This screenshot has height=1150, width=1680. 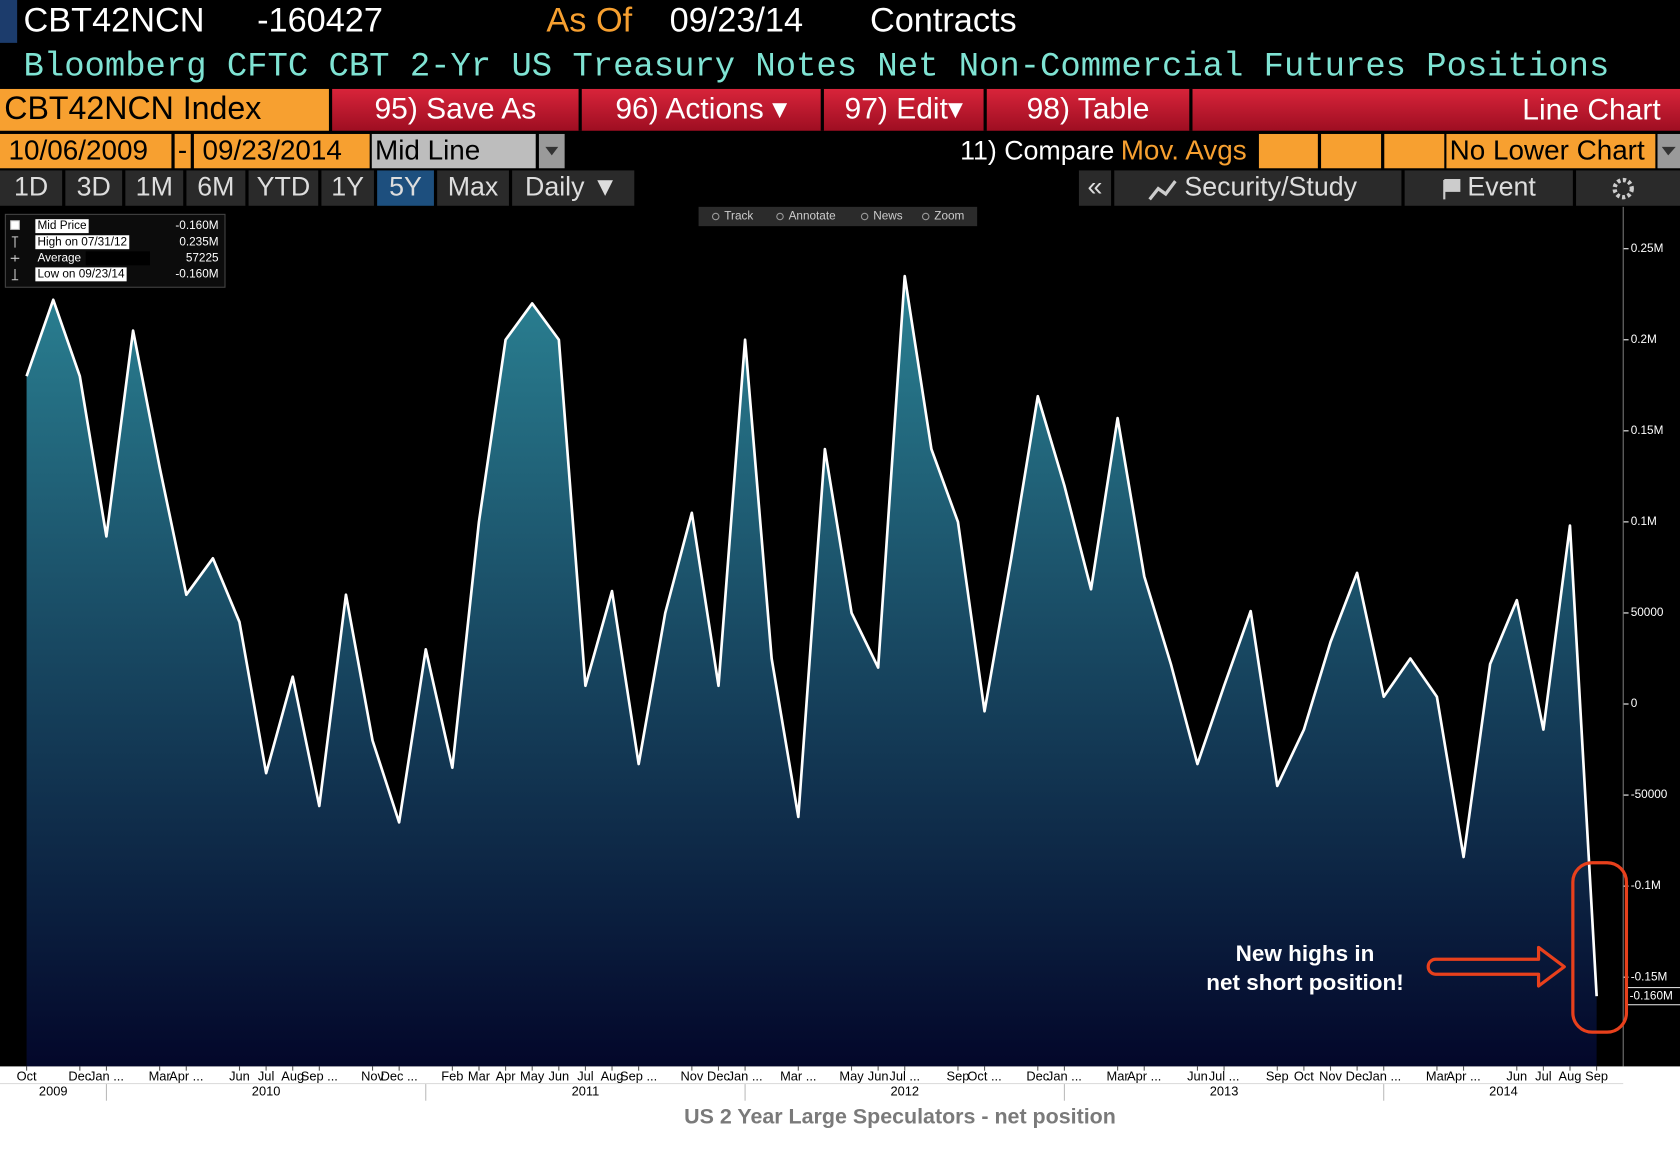 What do you see at coordinates (1417, 947) in the screenshot?
I see `annotation: New highs in net short position!` at bounding box center [1417, 947].